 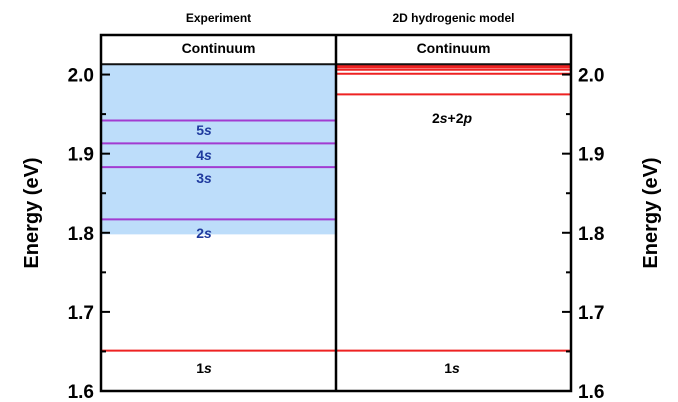 What do you see at coordinates (591, 313) in the screenshot?
I see `right-tick-label: 1.7` at bounding box center [591, 313].